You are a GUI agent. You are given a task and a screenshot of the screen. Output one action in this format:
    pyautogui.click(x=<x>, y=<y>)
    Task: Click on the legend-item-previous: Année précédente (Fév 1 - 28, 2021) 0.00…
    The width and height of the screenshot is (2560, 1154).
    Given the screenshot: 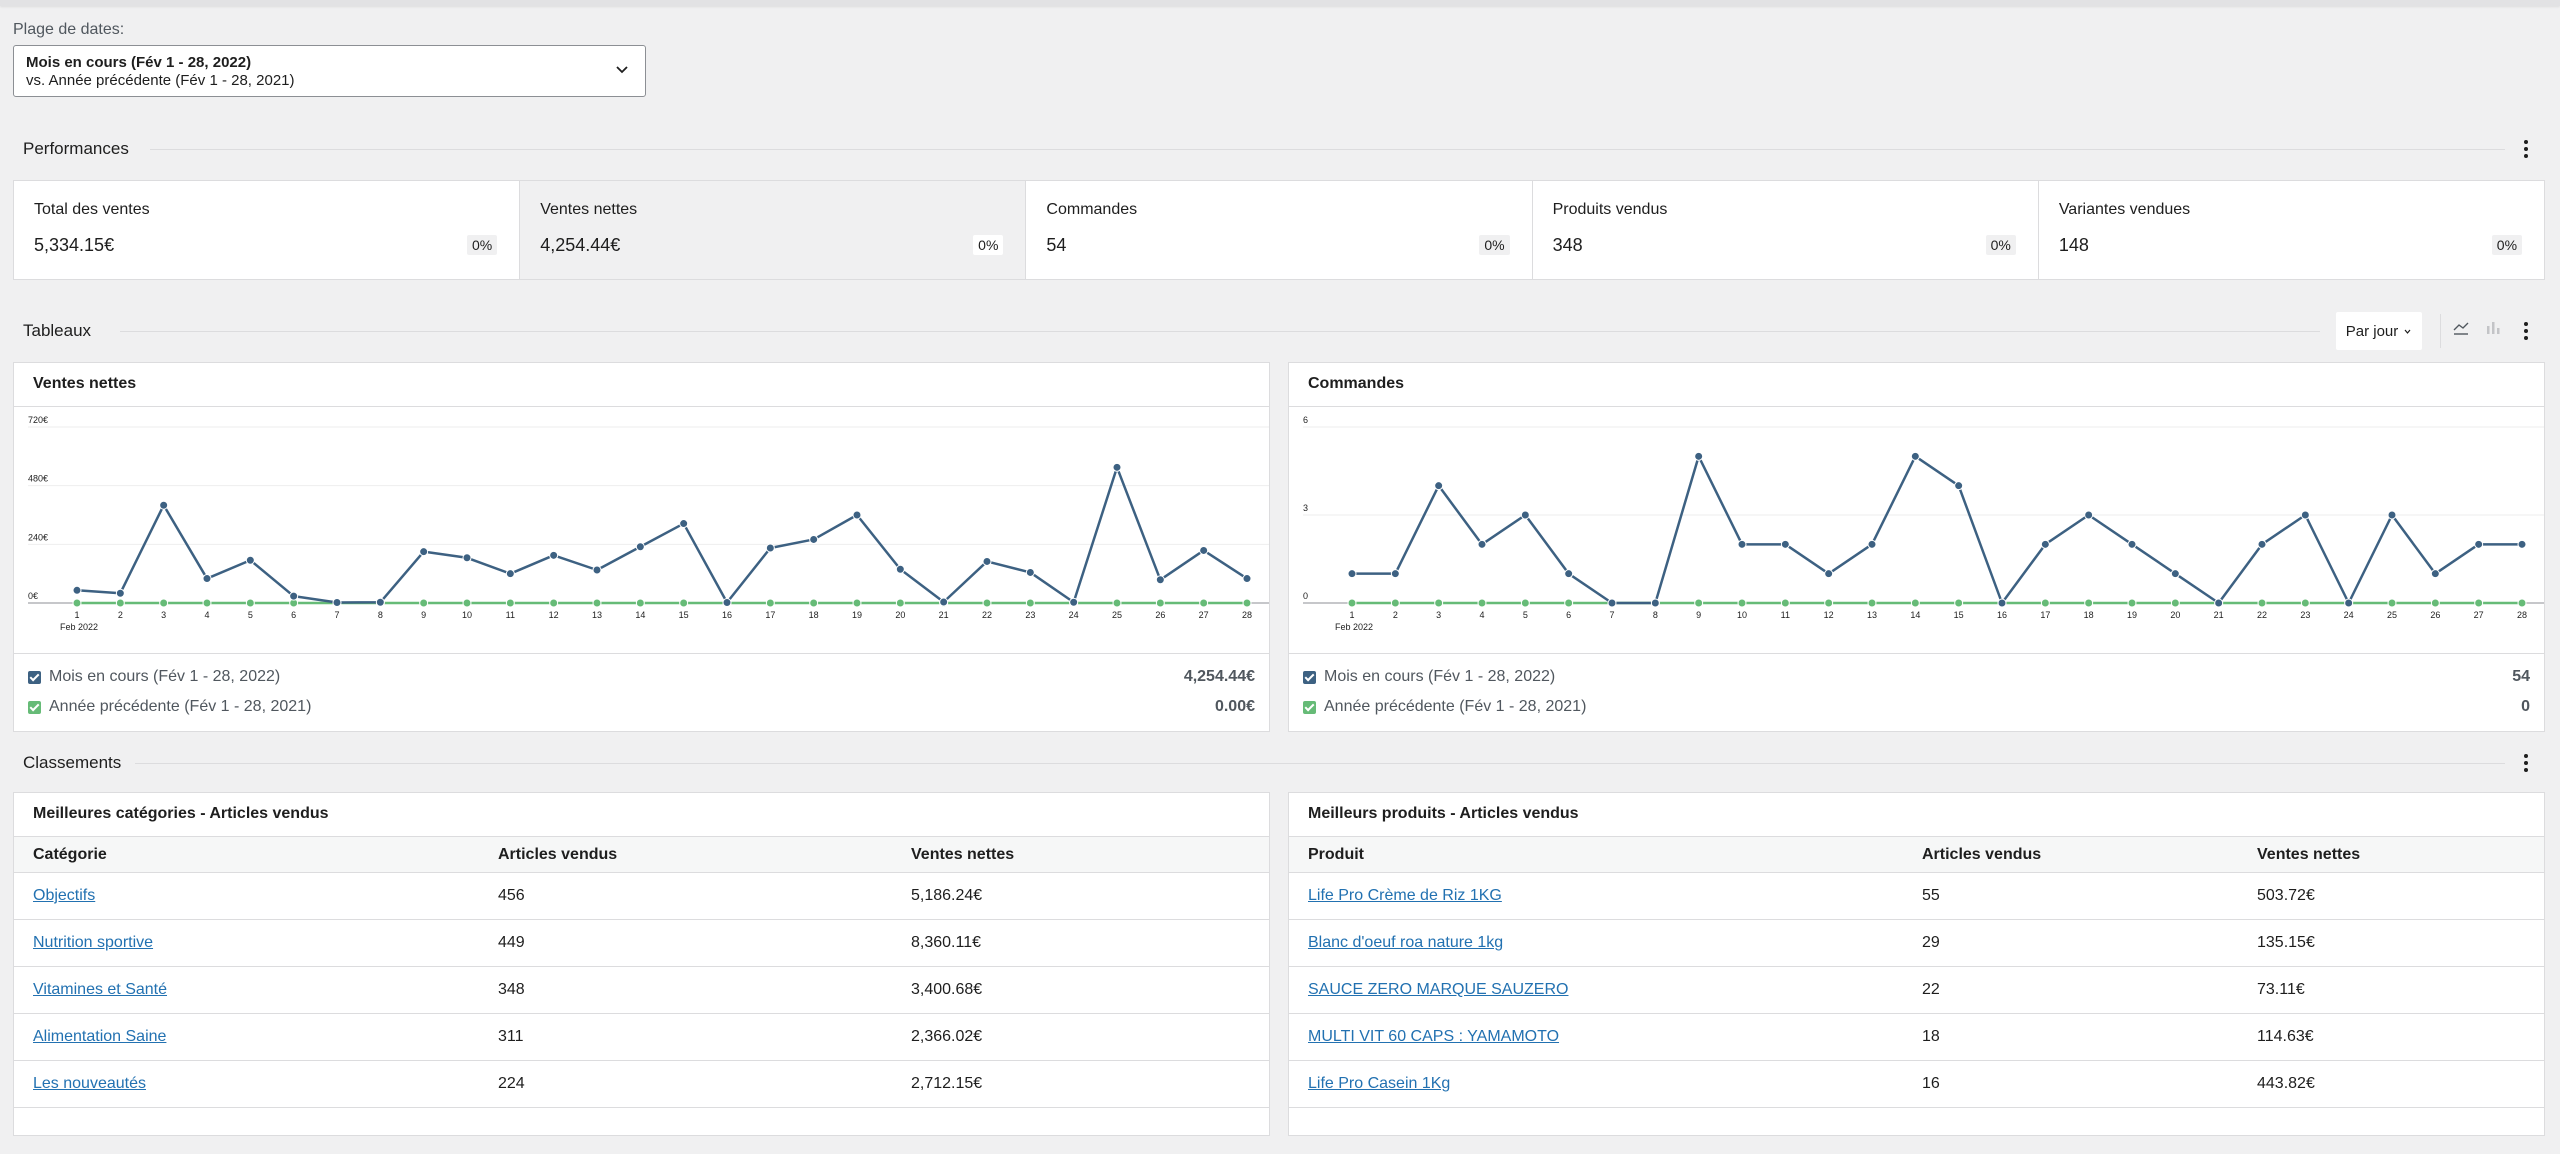 What is the action you would take?
    pyautogui.click(x=641, y=707)
    